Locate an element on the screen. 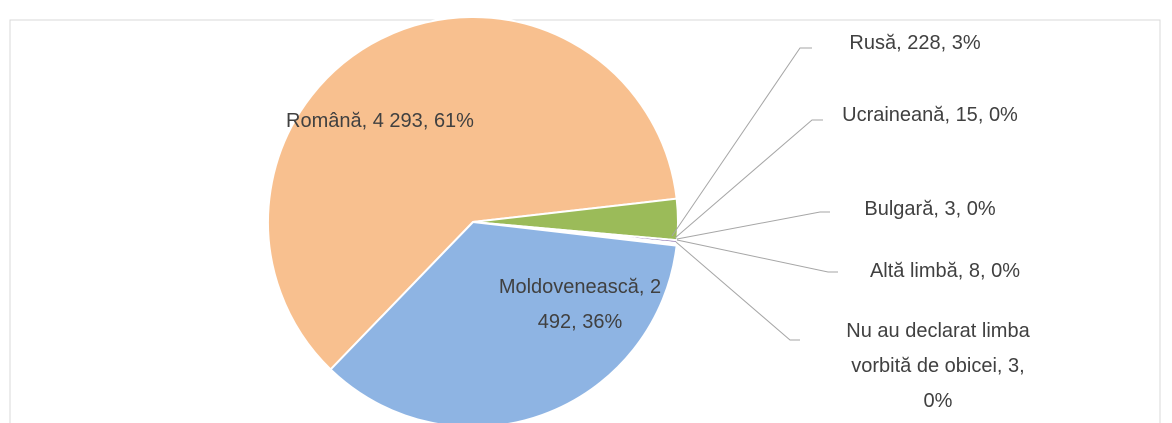 This screenshot has width=1172, height=423. data-label: Ucraineană, 15, 0% is located at coordinates (930, 115).